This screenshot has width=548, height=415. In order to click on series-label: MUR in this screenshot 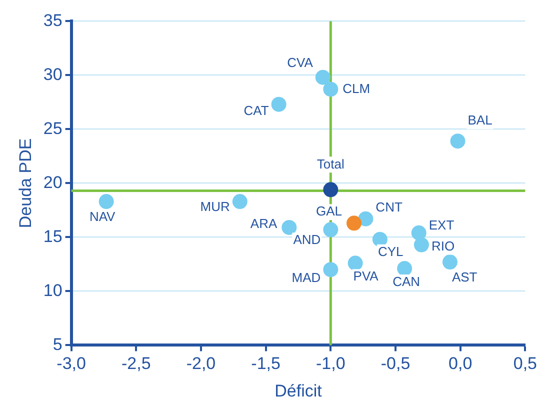, I will do `click(215, 206)`.